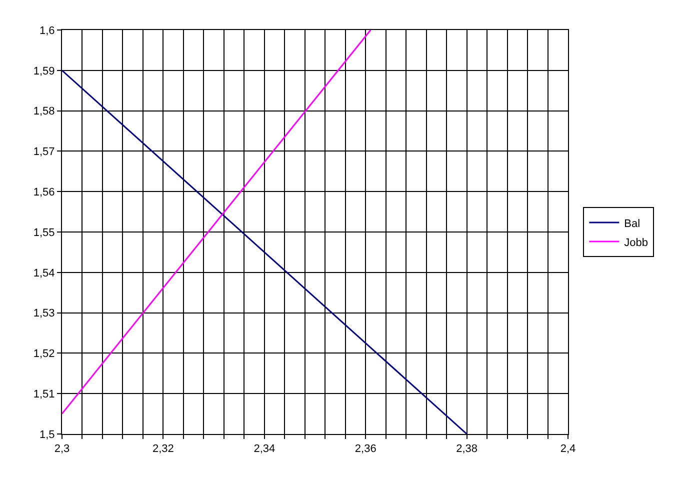 The width and height of the screenshot is (679, 486). I want to click on x-tick-label: 2,4, so click(568, 449).